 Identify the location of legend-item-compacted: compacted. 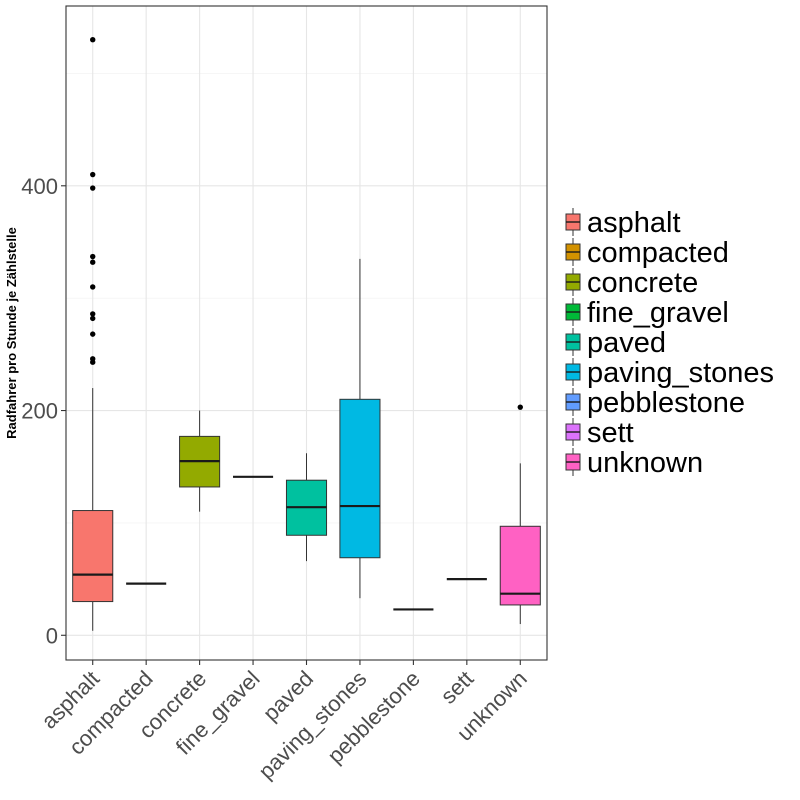
(647, 253).